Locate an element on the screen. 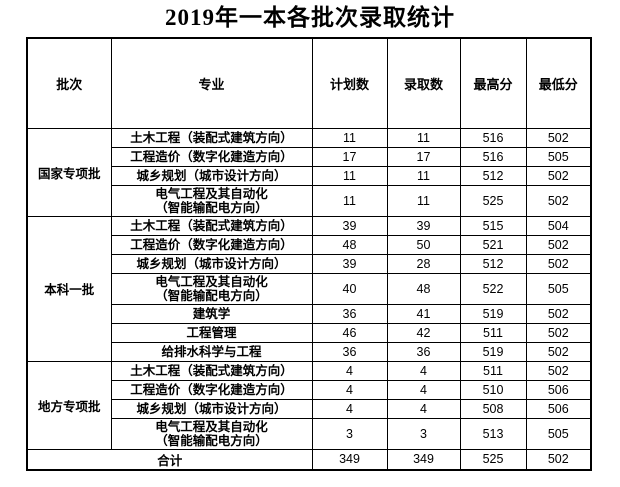 This screenshot has height=487, width=620. planned-cell: 3 is located at coordinates (349, 433).